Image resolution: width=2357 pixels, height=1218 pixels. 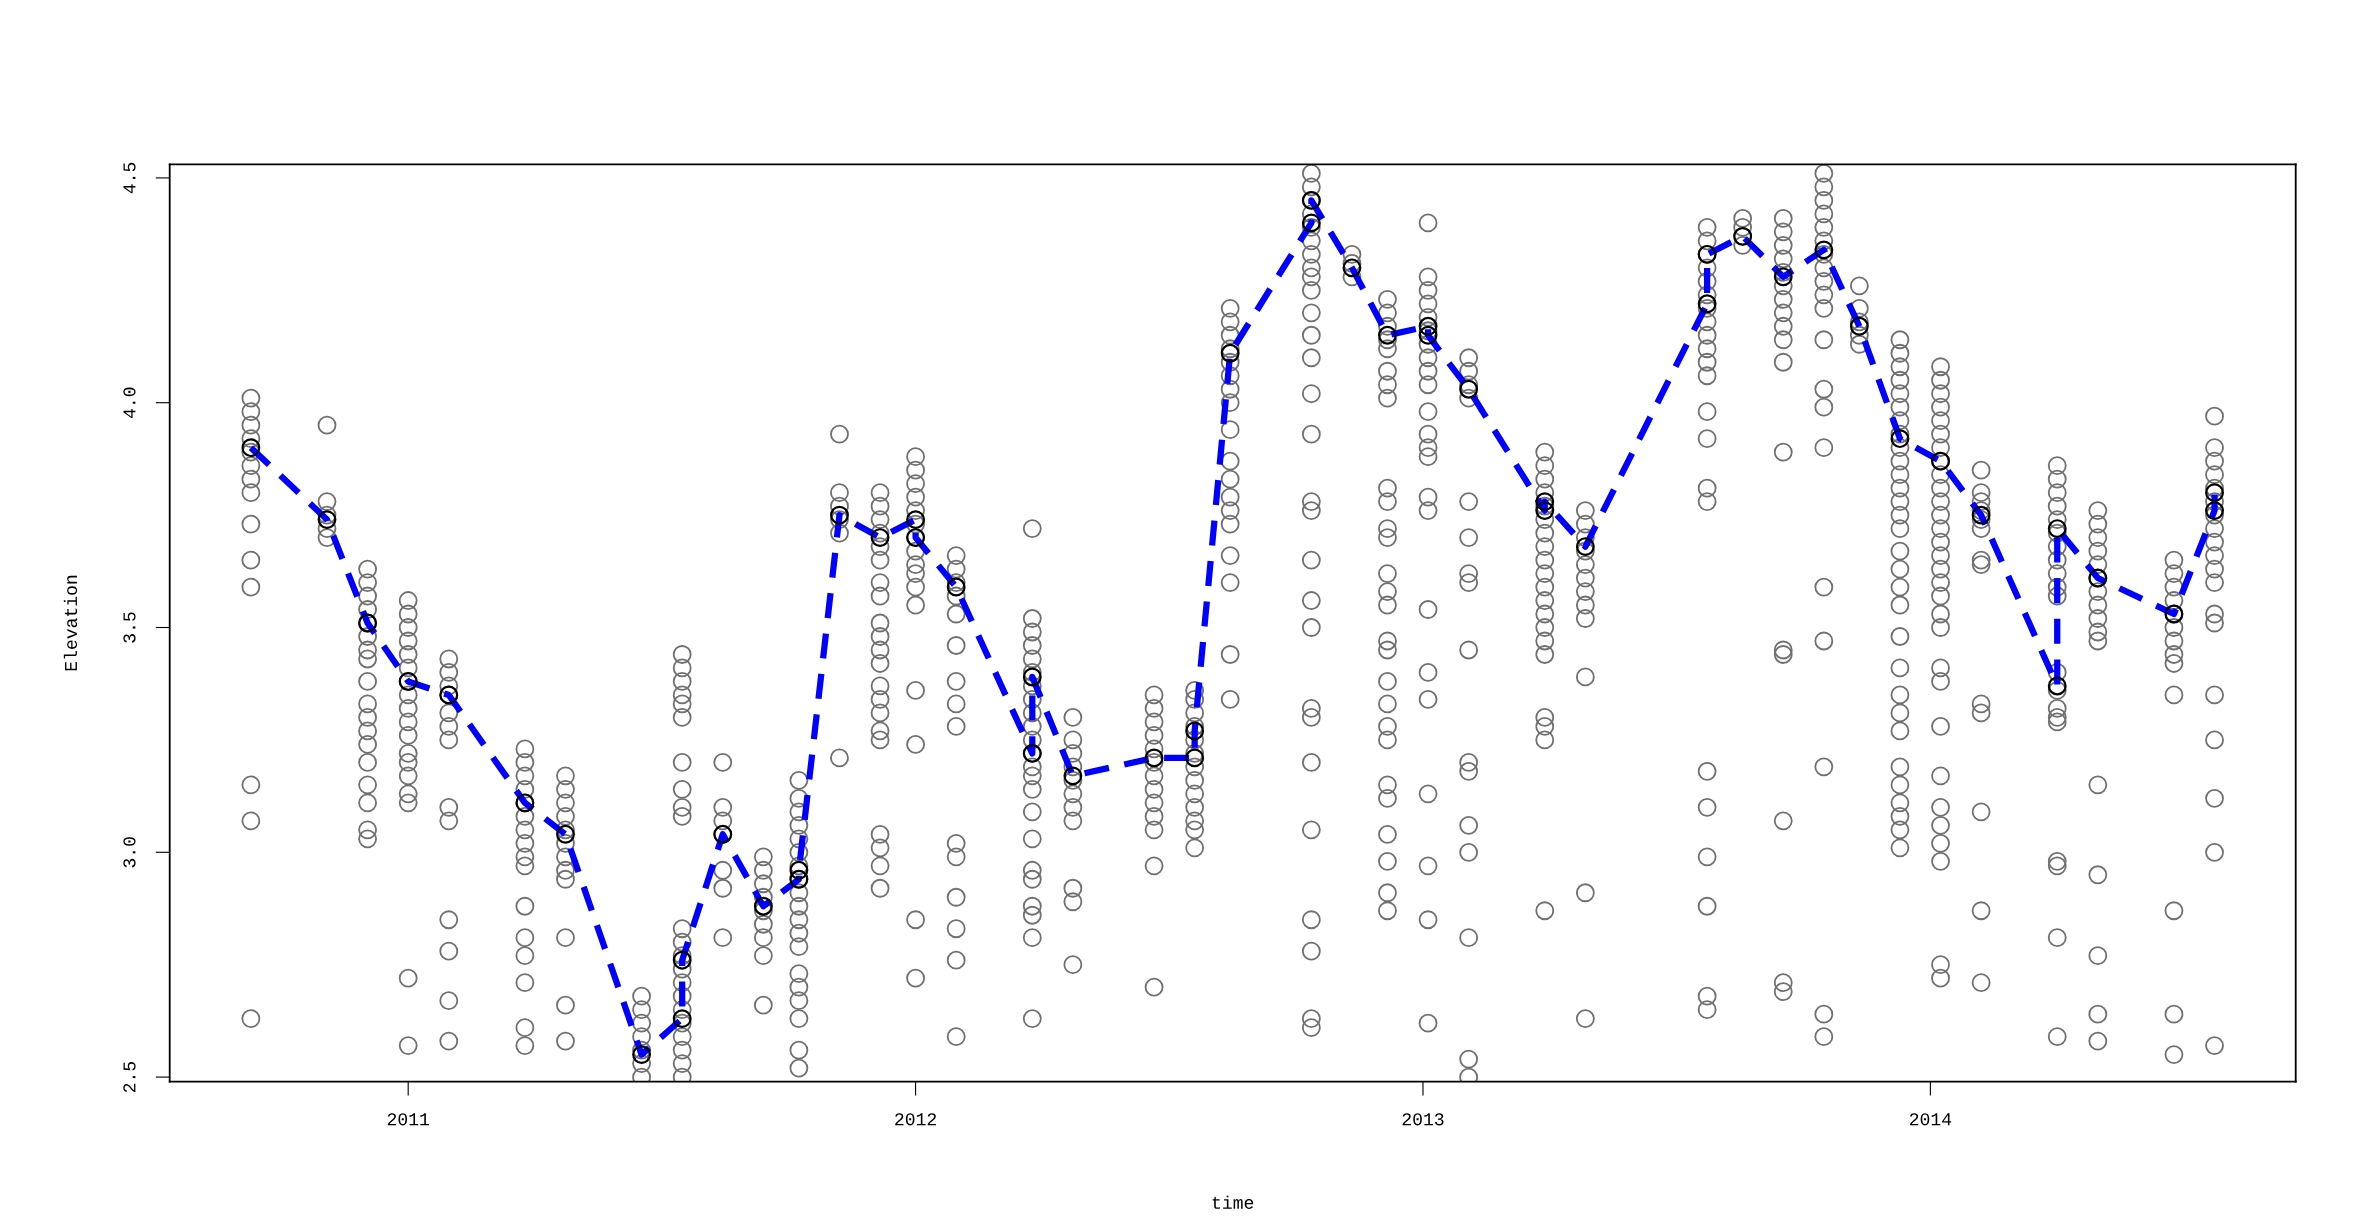 What do you see at coordinates (129, 403) in the screenshot?
I see `y-tick-label: 4.0` at bounding box center [129, 403].